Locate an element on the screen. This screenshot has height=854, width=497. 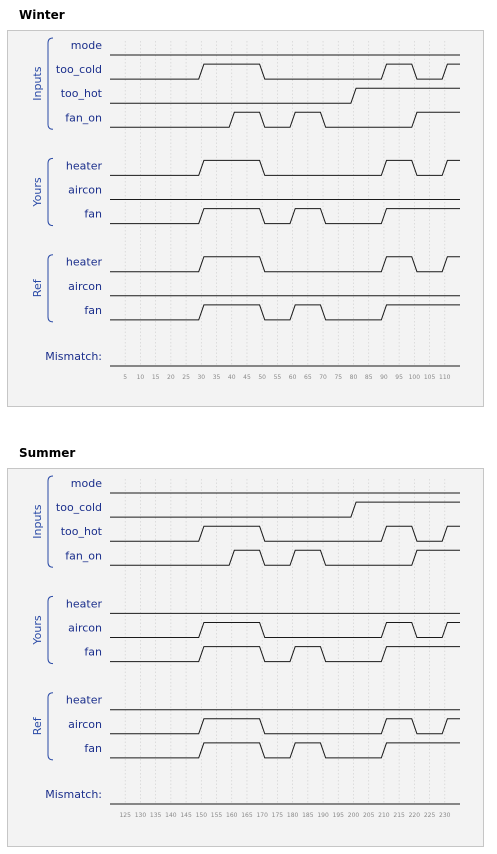
mismatch-label: Mismatch: is located at coordinates (73, 356).